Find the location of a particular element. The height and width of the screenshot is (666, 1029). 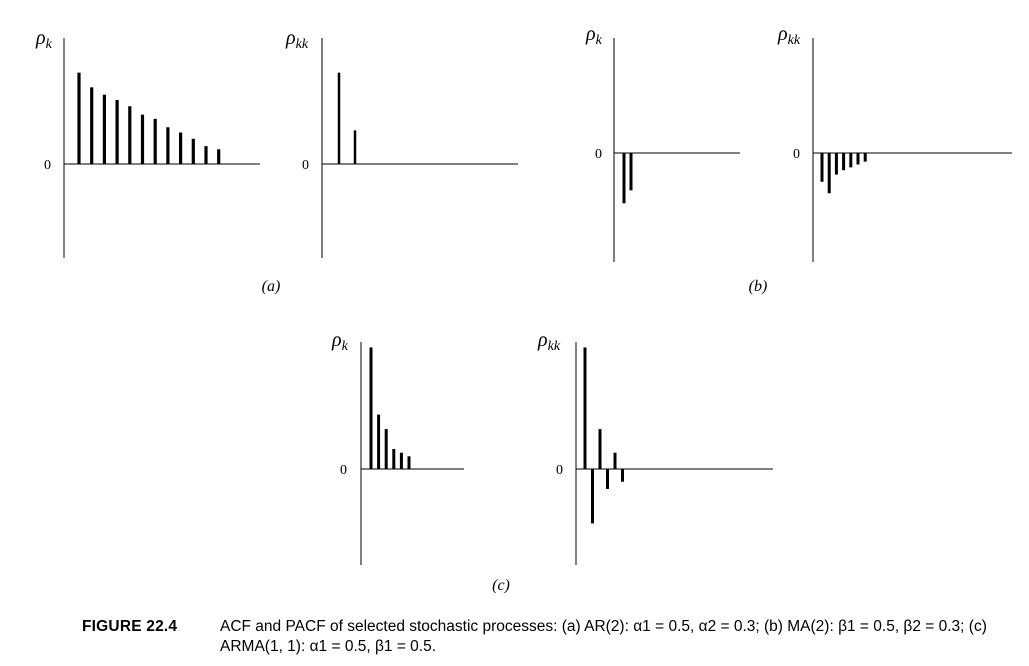

figure-number: FIGURE 22.4 is located at coordinates (130, 626).